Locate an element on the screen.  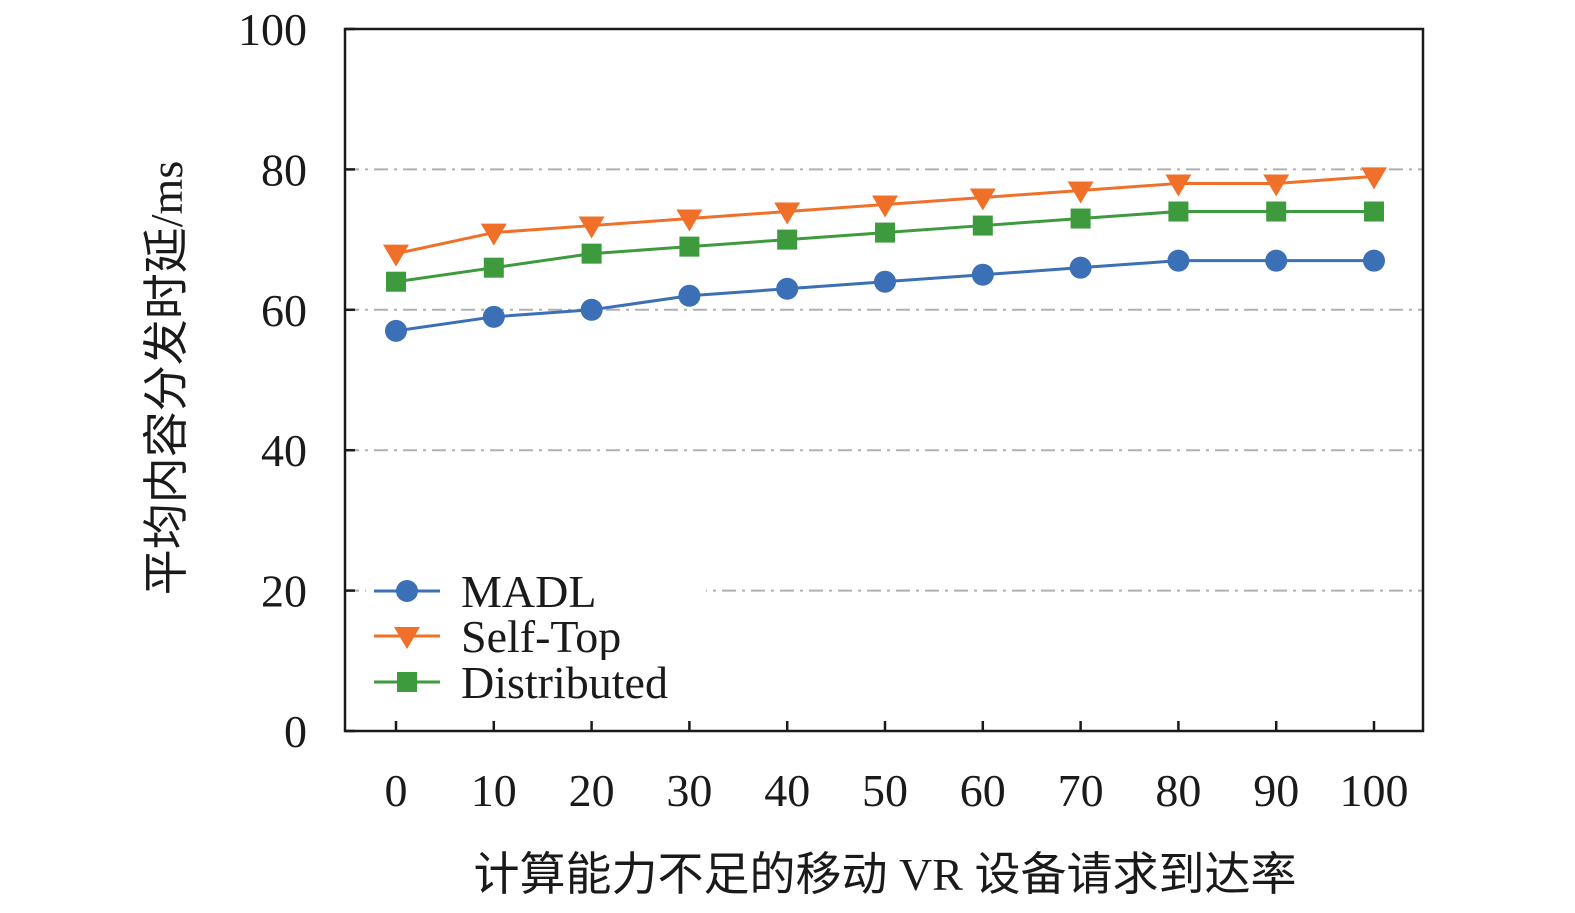
x-axis-title: 计算能力不足的移动 VR 设备请求到达率 is located at coordinates (885, 874).